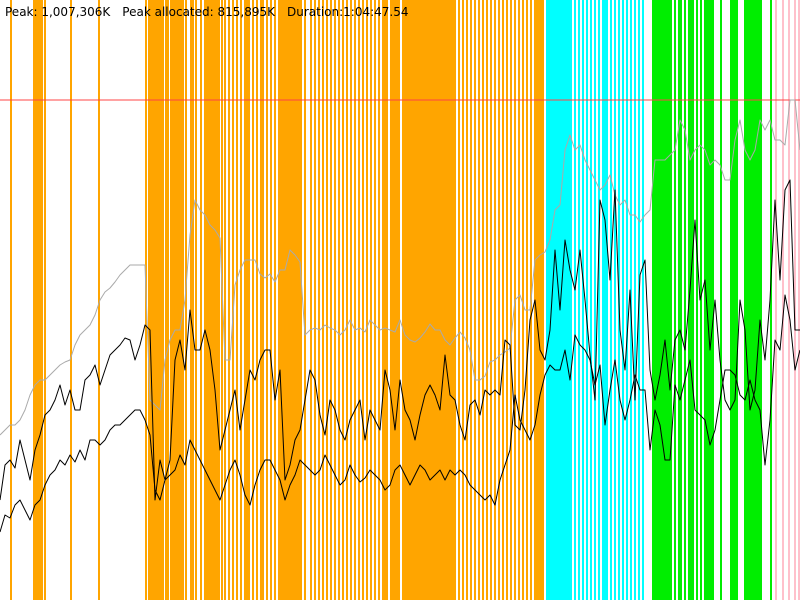 This screenshot has width=800, height=600. What do you see at coordinates (198, 12) in the screenshot?
I see `peak-allocated-label: Peak allocated: 815,895K` at bounding box center [198, 12].